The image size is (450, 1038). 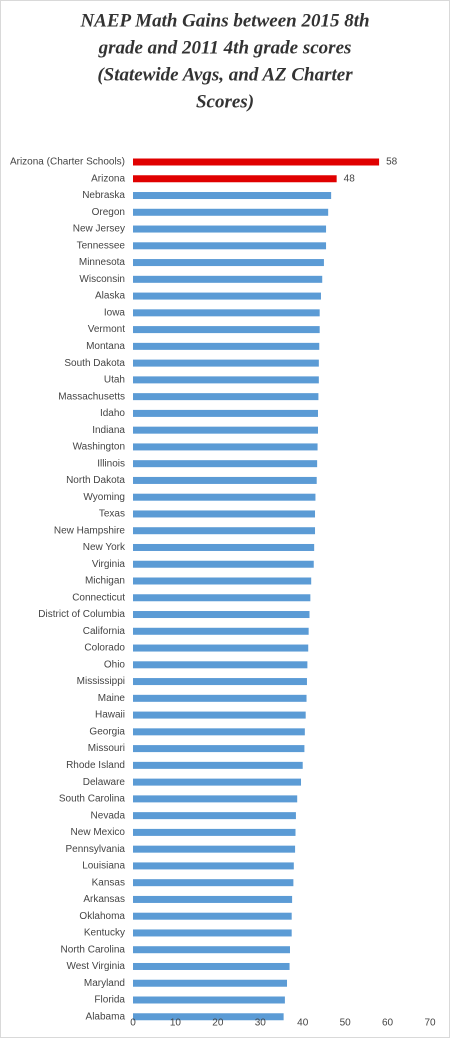 I want to click on y-tick-label: Kansas, so click(x=108, y=882).